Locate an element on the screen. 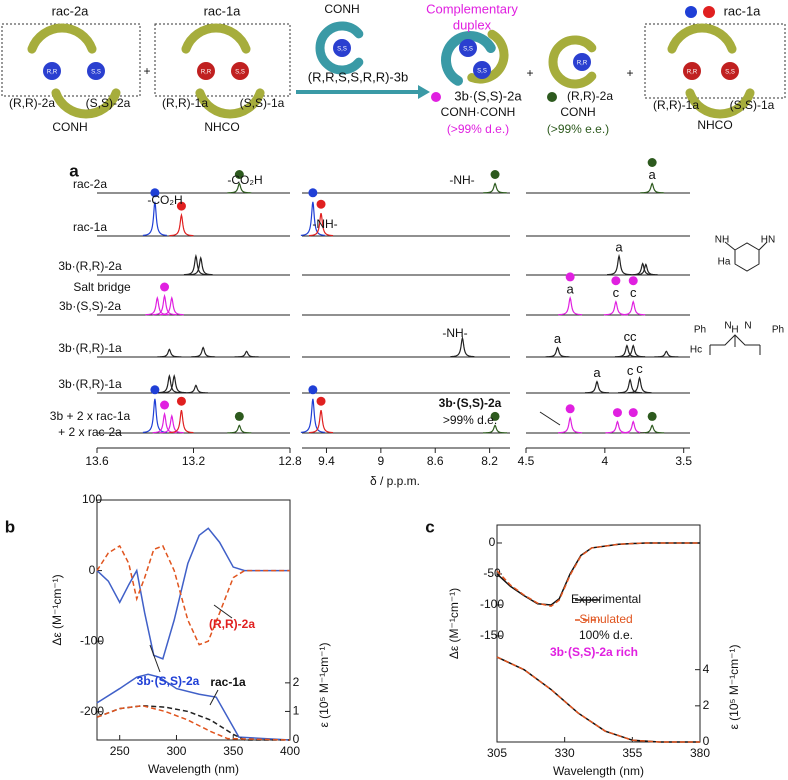 The width and height of the screenshot is (788, 780). y-tick-label: -100 is located at coordinates (92, 640).